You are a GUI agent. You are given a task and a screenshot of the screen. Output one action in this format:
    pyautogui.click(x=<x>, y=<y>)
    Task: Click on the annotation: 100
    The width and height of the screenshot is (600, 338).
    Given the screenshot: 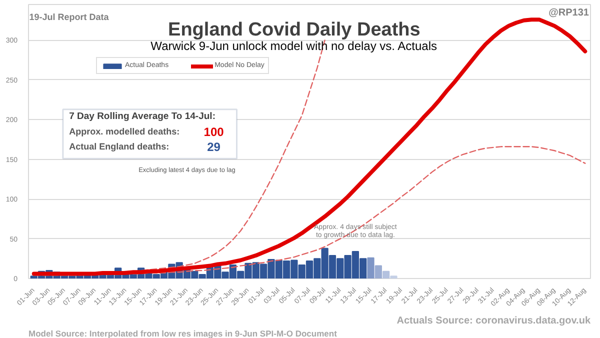 What is the action you would take?
    pyautogui.click(x=214, y=132)
    